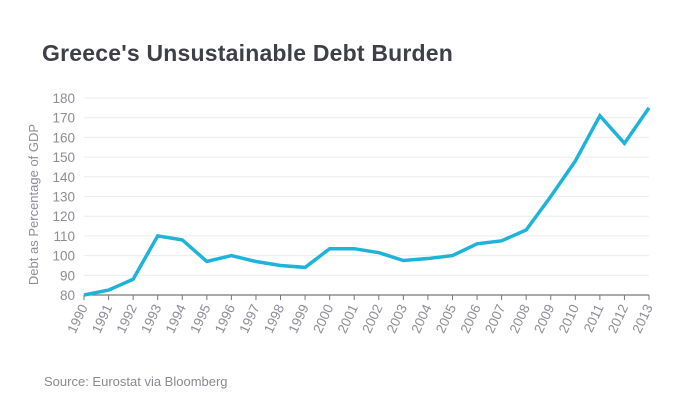  What do you see at coordinates (323, 319) in the screenshot?
I see `x-tick-label: 2000` at bounding box center [323, 319].